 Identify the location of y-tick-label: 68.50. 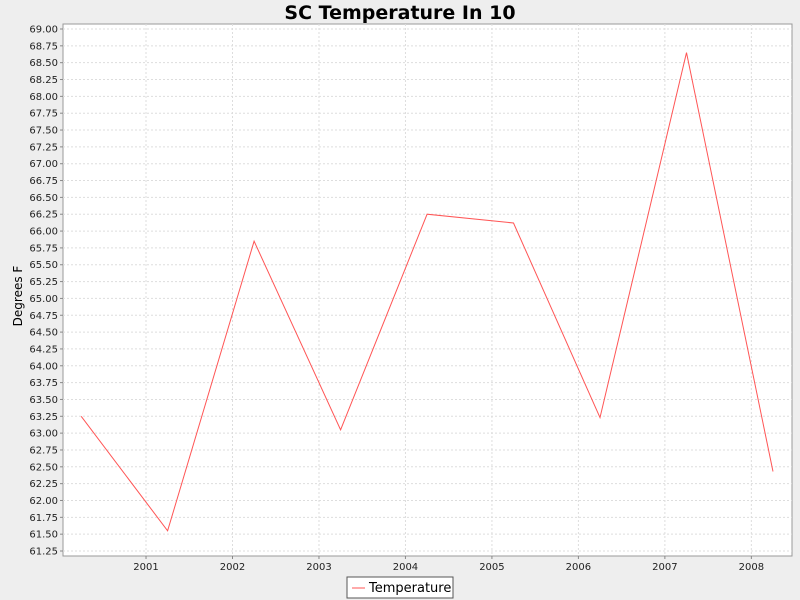
(43, 63).